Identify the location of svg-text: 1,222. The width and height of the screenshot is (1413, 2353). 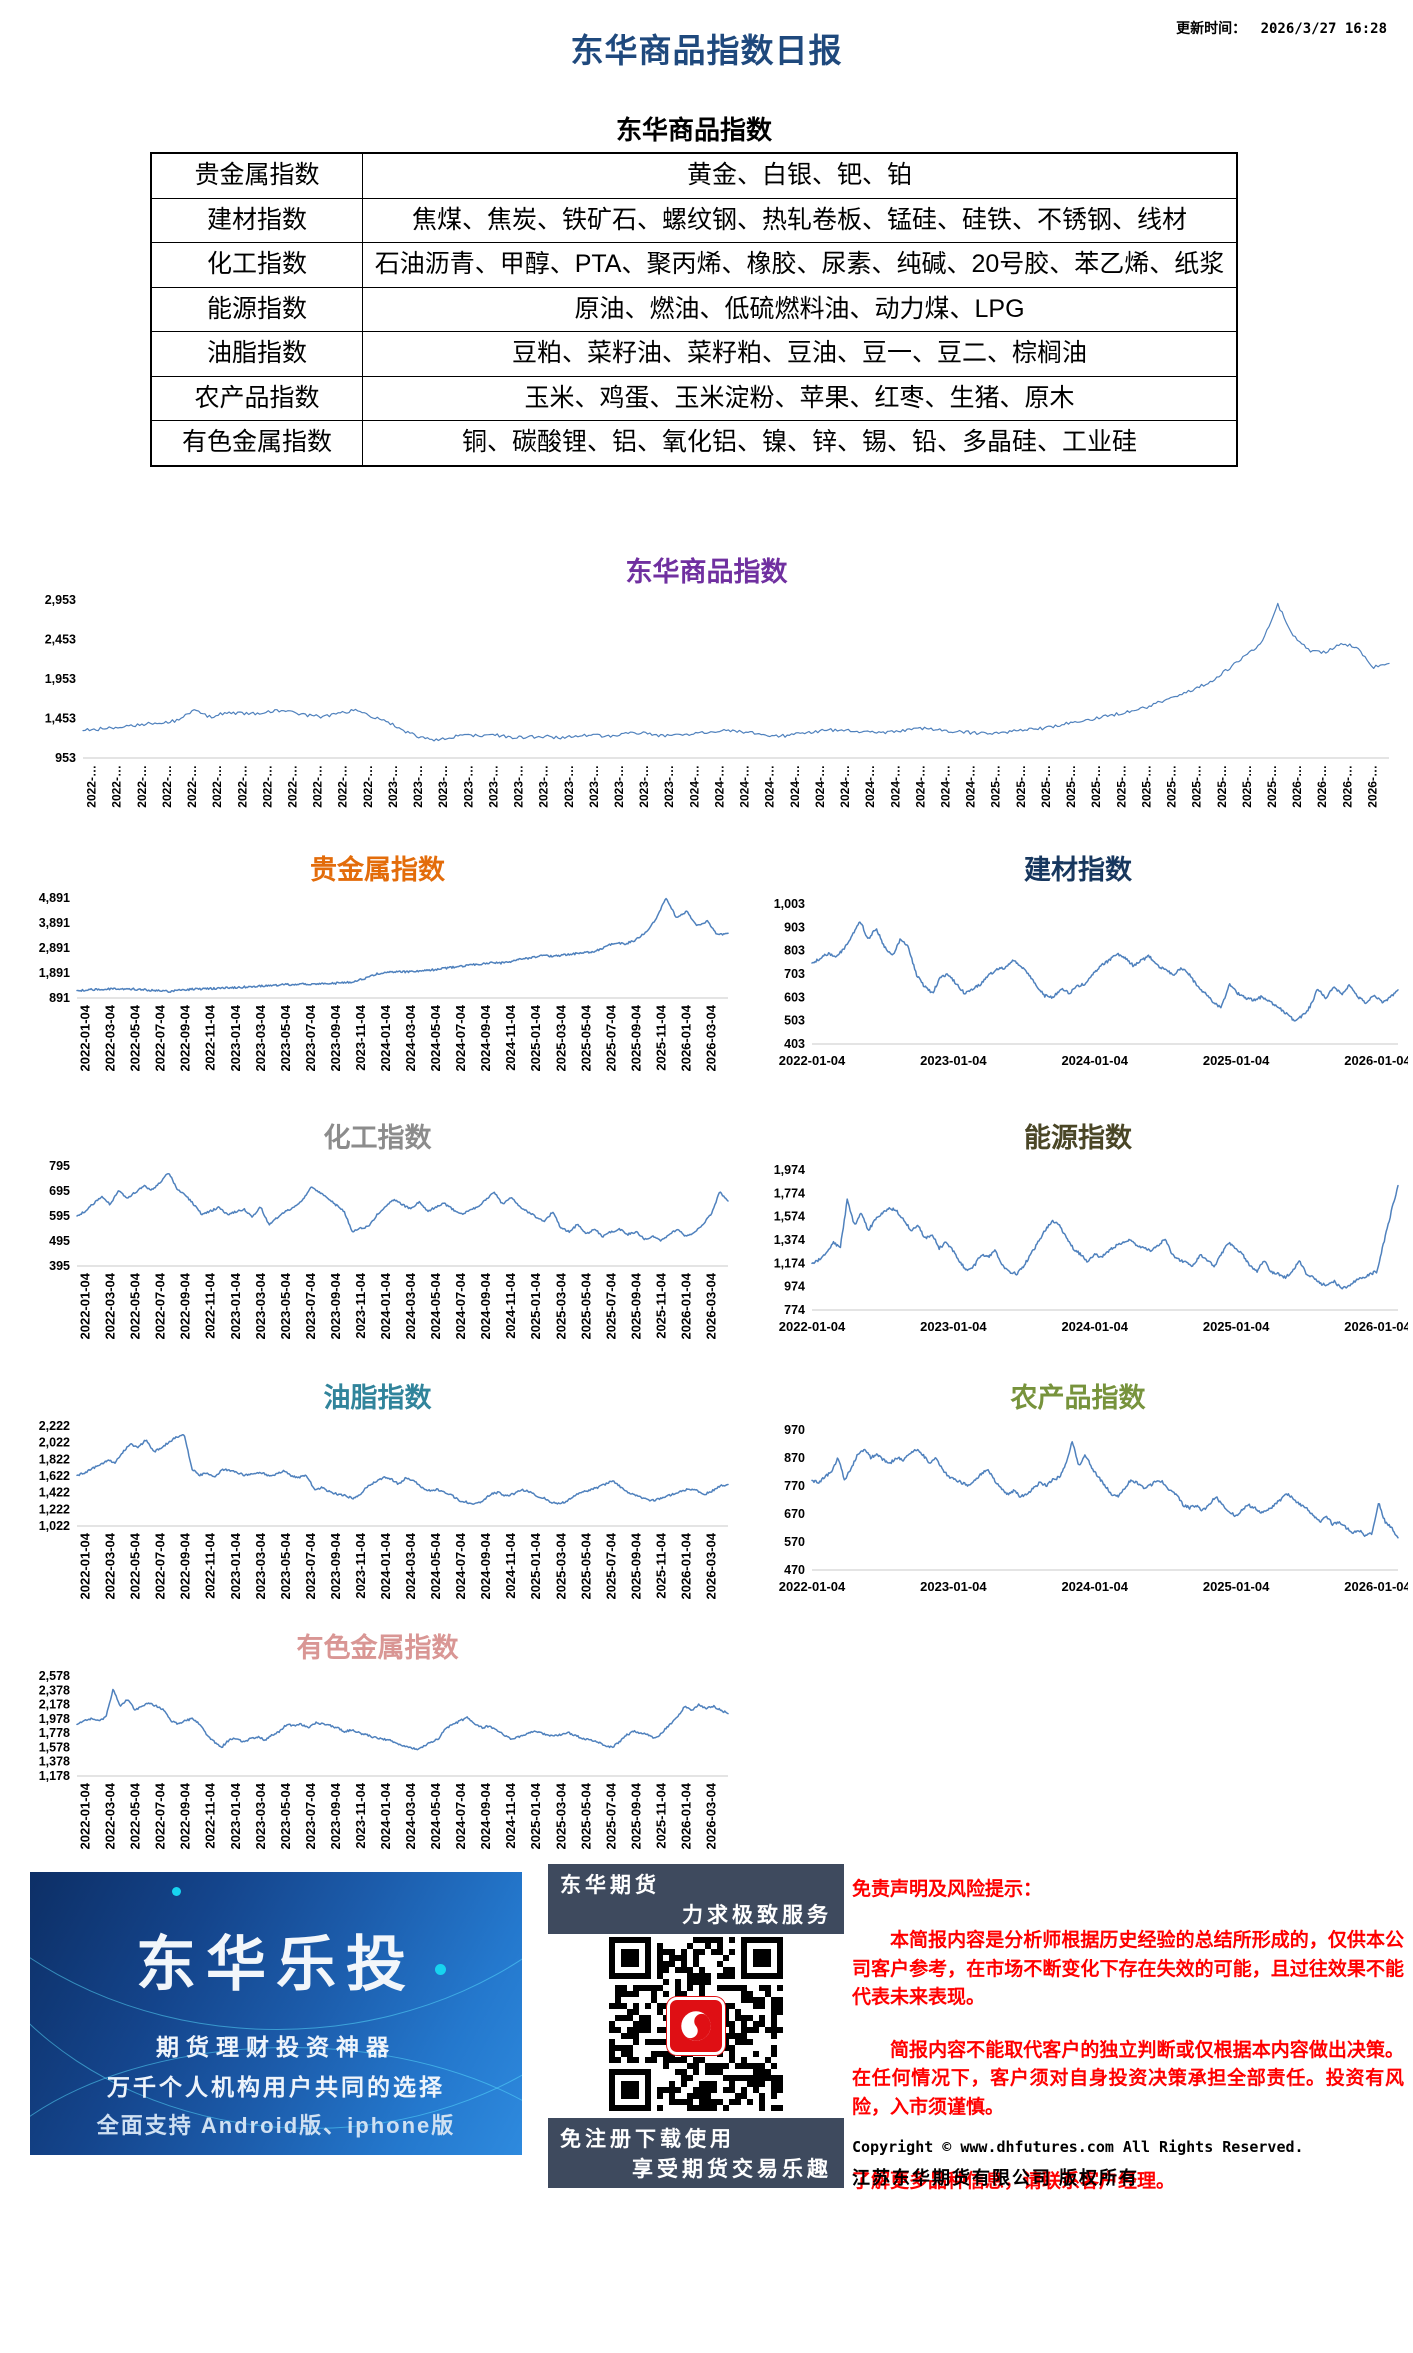
(54, 1509).